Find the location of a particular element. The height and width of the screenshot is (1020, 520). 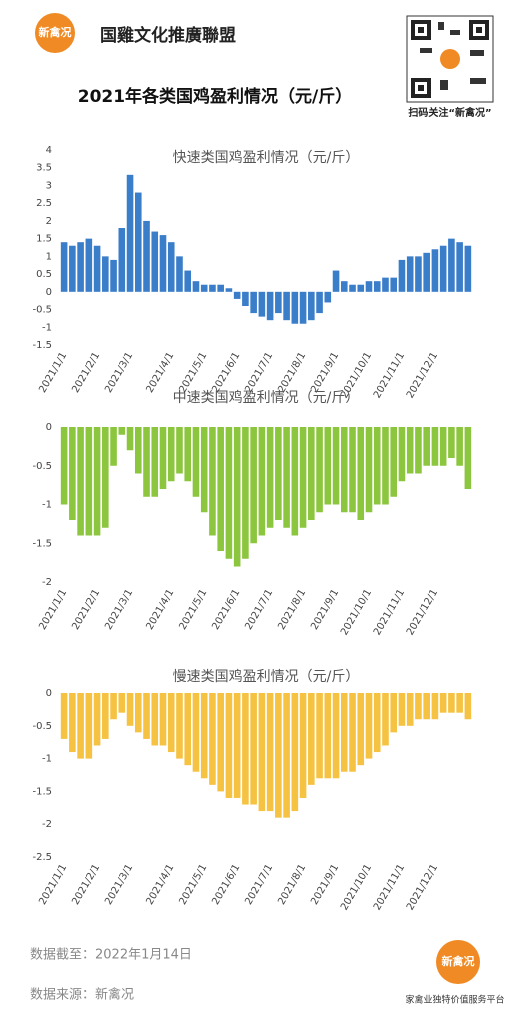

y-tick-label: -2 is located at coordinates (47, 582).